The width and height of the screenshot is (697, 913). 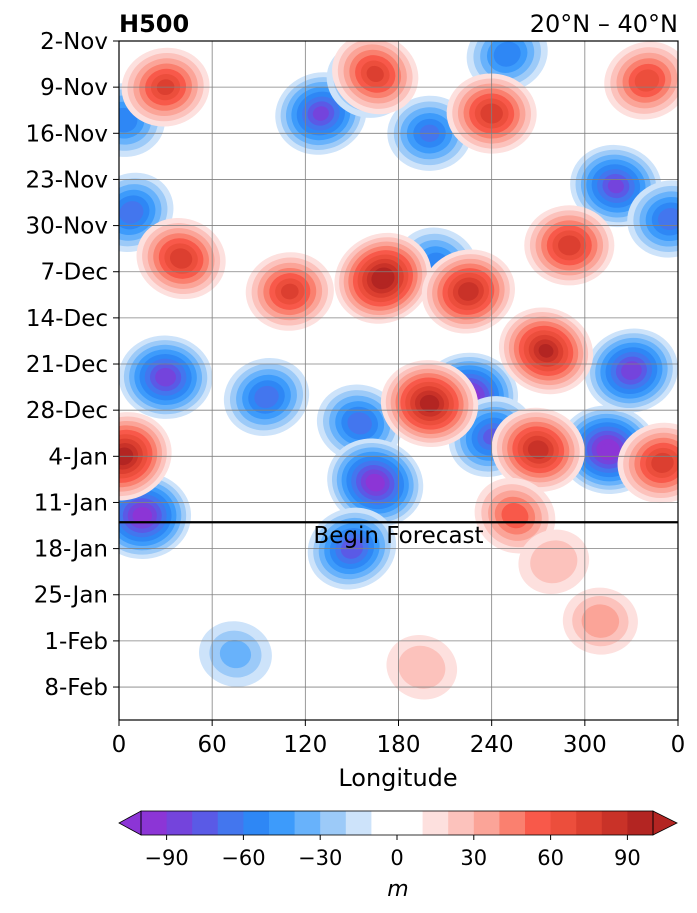 I want to click on colorbar-extend-min, so click(x=130, y=823).